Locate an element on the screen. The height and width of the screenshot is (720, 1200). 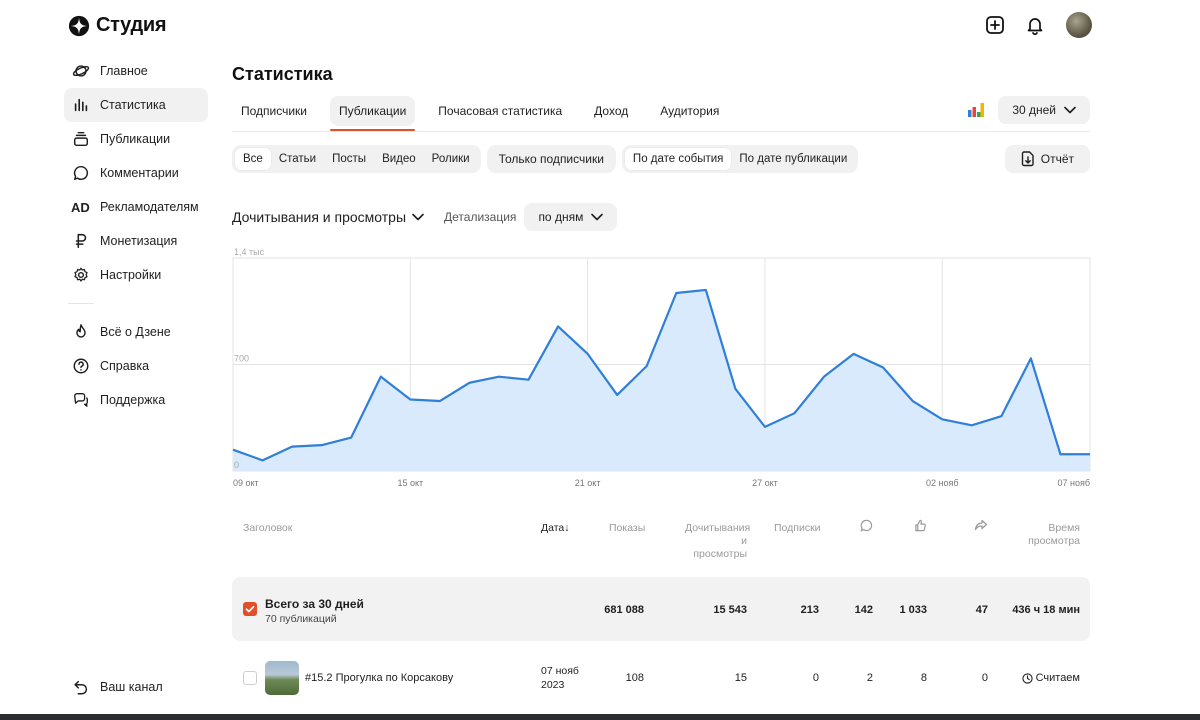
total-subs: 213 is located at coordinates (809, 610).